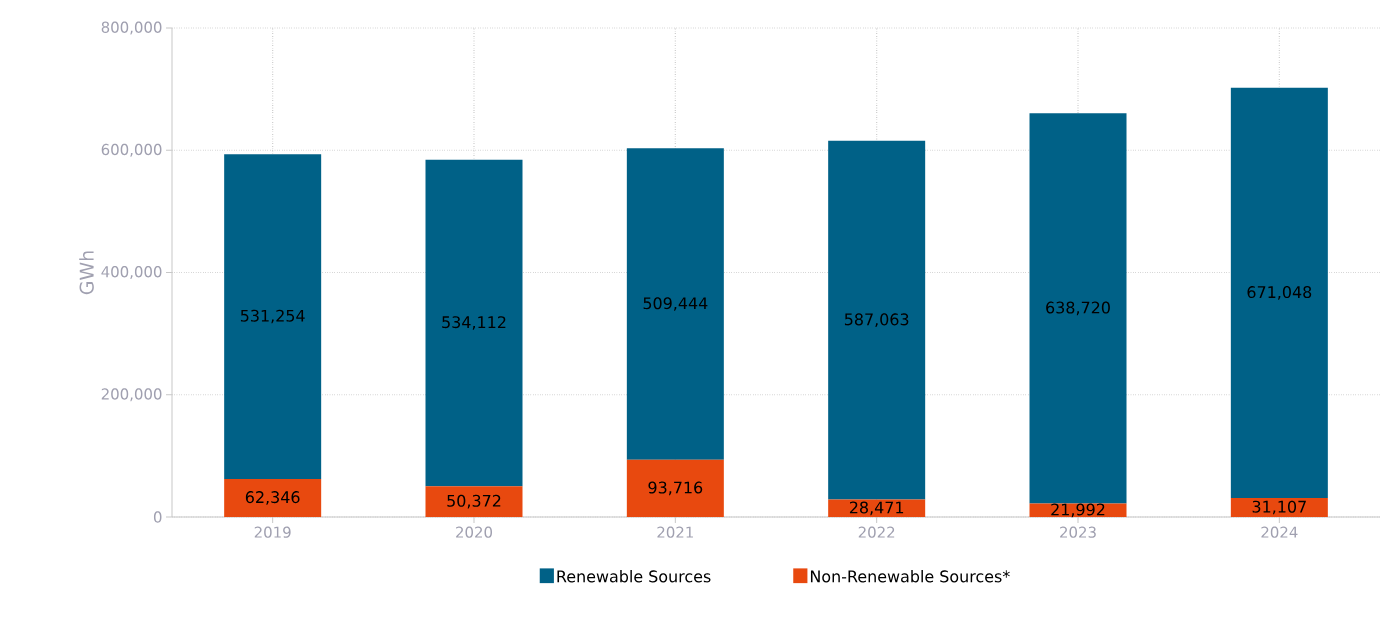 This screenshot has width=1380, height=627. What do you see at coordinates (131, 395) in the screenshot?
I see `y-tick-label: 200,000` at bounding box center [131, 395].